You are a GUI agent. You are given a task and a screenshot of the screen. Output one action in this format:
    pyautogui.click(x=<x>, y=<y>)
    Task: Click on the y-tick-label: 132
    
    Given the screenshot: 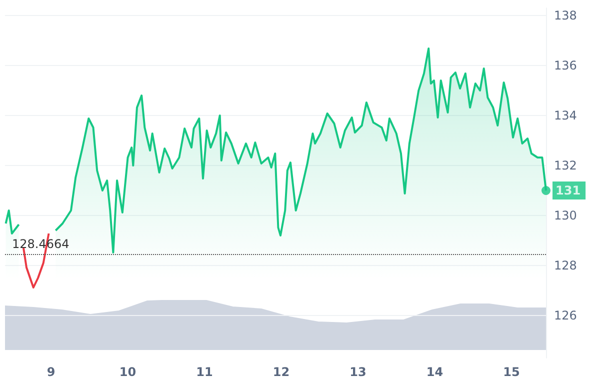 What is the action you would take?
    pyautogui.click(x=565, y=165)
    